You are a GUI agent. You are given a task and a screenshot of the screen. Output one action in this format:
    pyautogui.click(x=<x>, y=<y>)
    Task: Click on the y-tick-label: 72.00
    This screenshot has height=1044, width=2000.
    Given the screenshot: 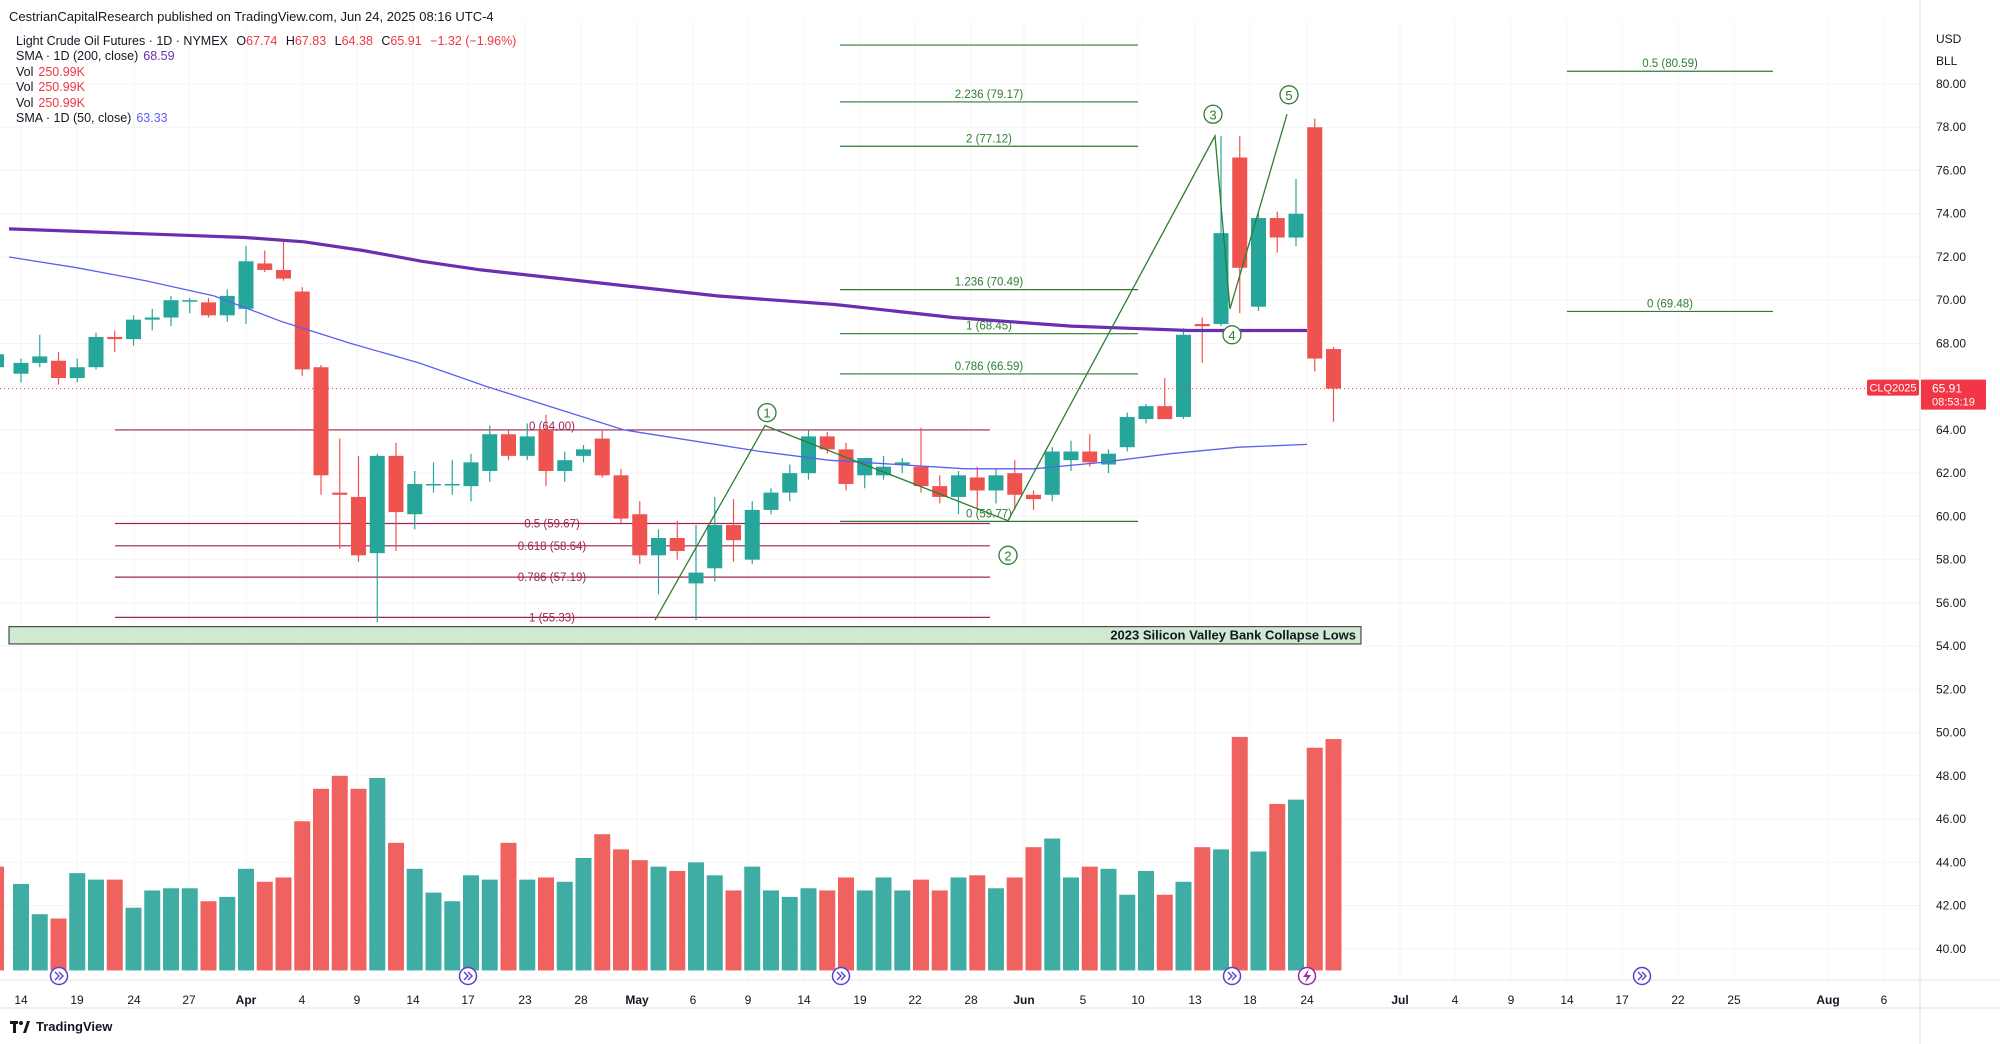 What is the action you would take?
    pyautogui.click(x=1951, y=257)
    